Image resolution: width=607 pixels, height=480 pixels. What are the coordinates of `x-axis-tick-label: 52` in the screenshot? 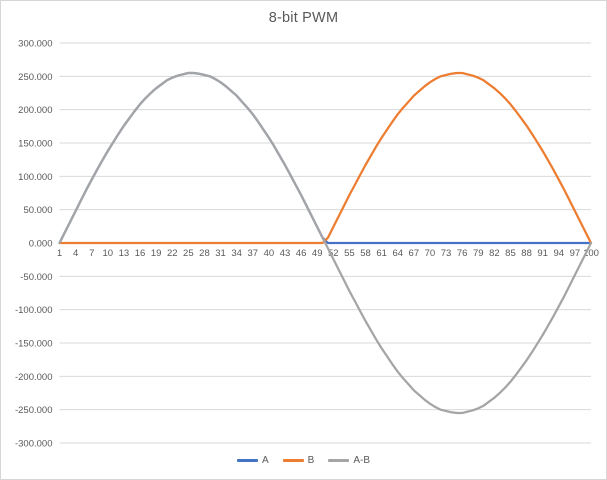 It's located at (333, 253).